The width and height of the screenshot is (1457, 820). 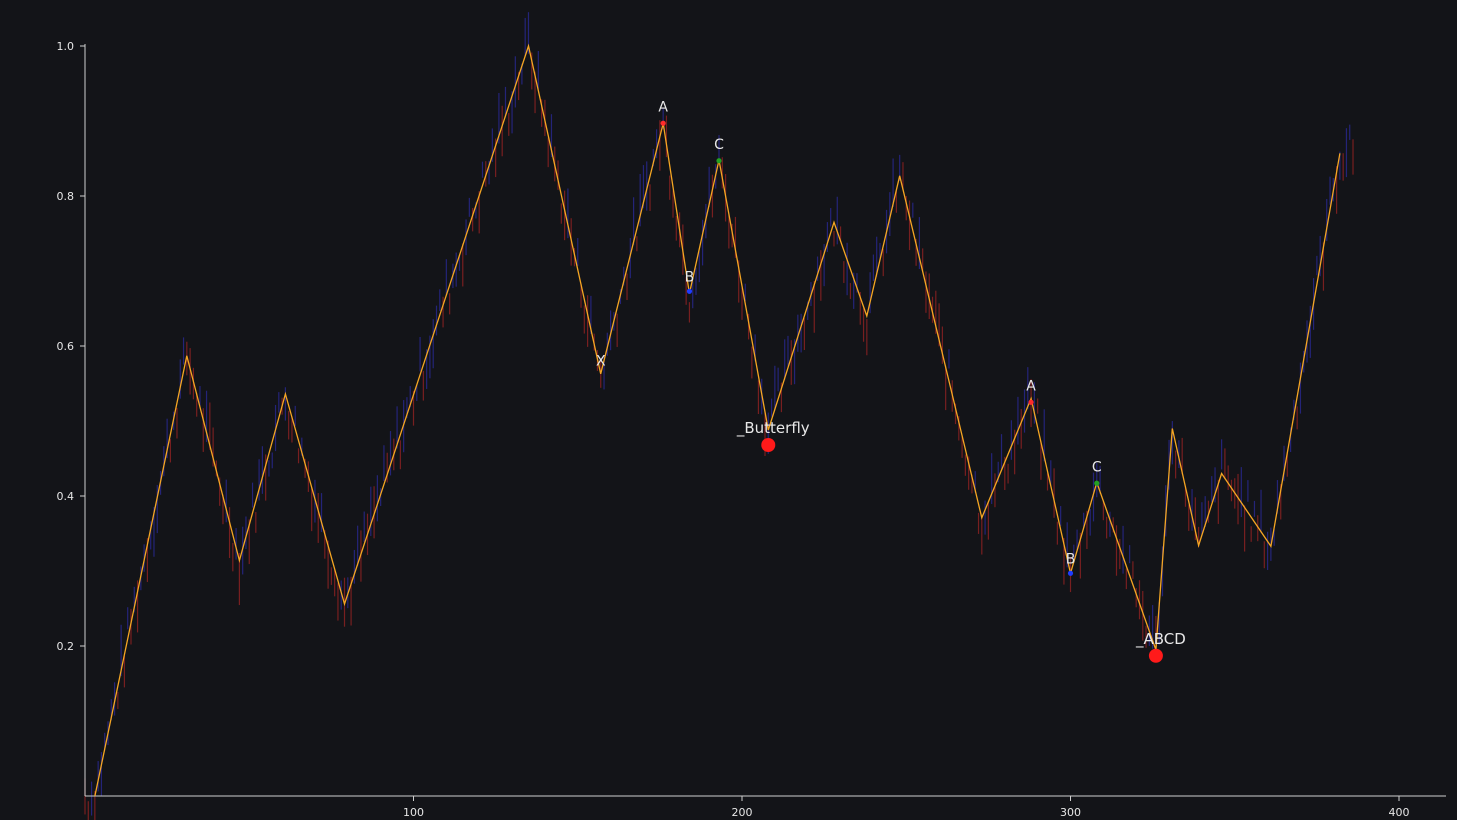 I want to click on pattern-name-label: _Butterfly, so click(x=773, y=428).